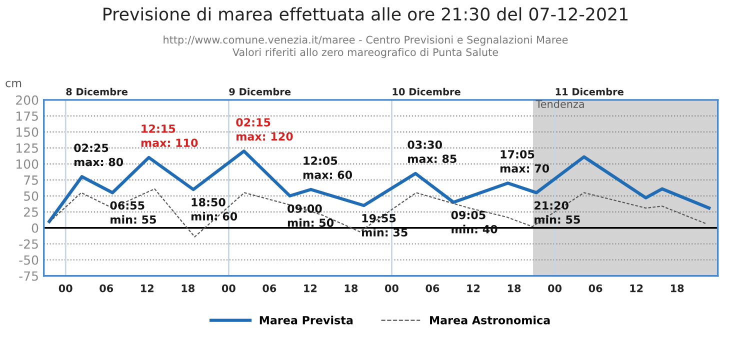 This screenshot has height=347, width=731. What do you see at coordinates (31, 212) in the screenshot?
I see `y-tick-label: 25` at bounding box center [31, 212].